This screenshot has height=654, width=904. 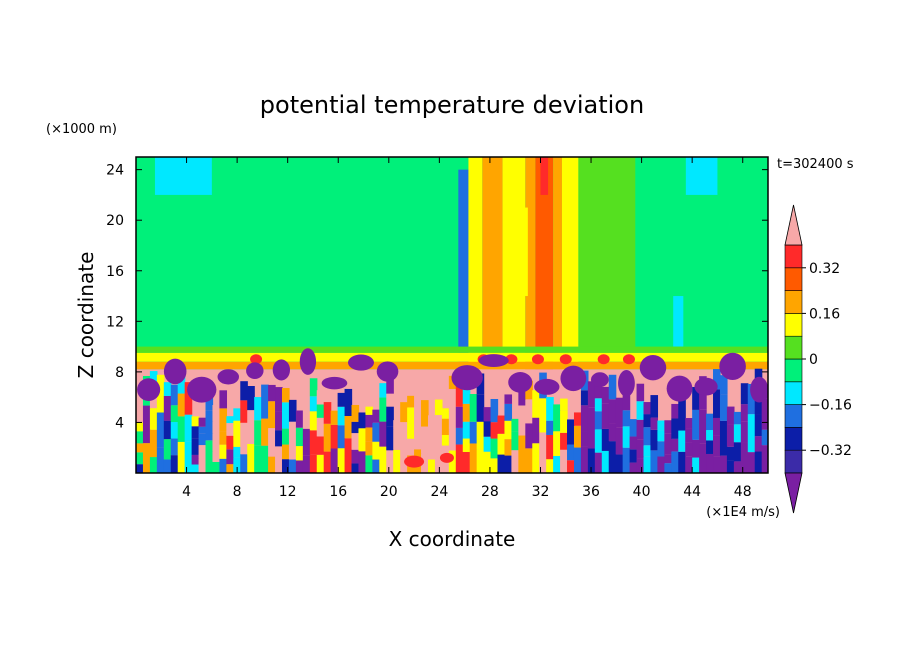 I want to click on y-tick-label: 20, so click(x=115, y=221).